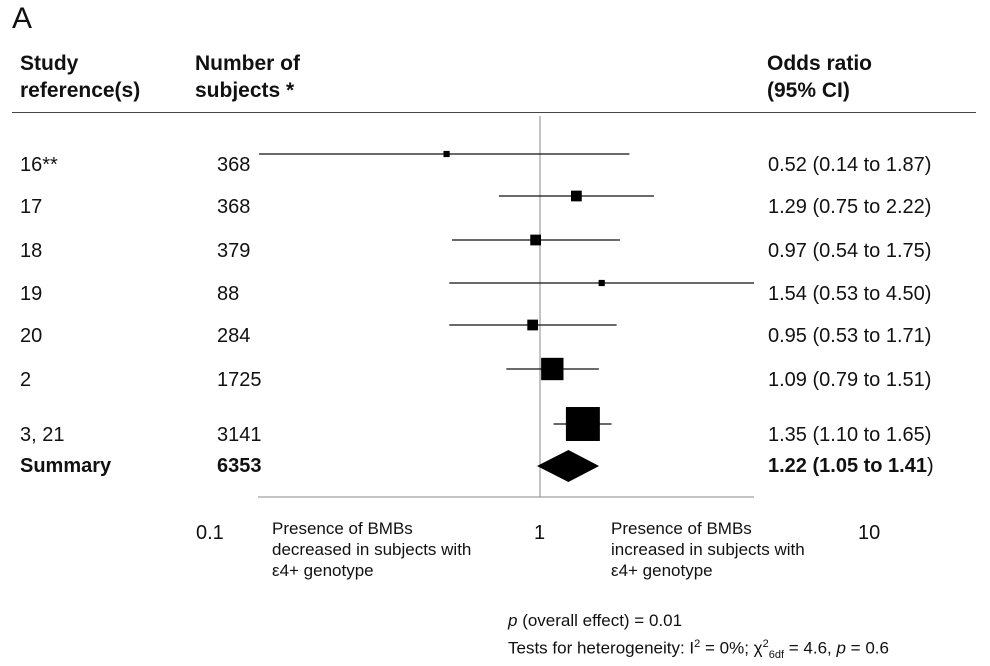 The height and width of the screenshot is (666, 990). What do you see at coordinates (234, 165) in the screenshot?
I see `subjects-0: 368` at bounding box center [234, 165].